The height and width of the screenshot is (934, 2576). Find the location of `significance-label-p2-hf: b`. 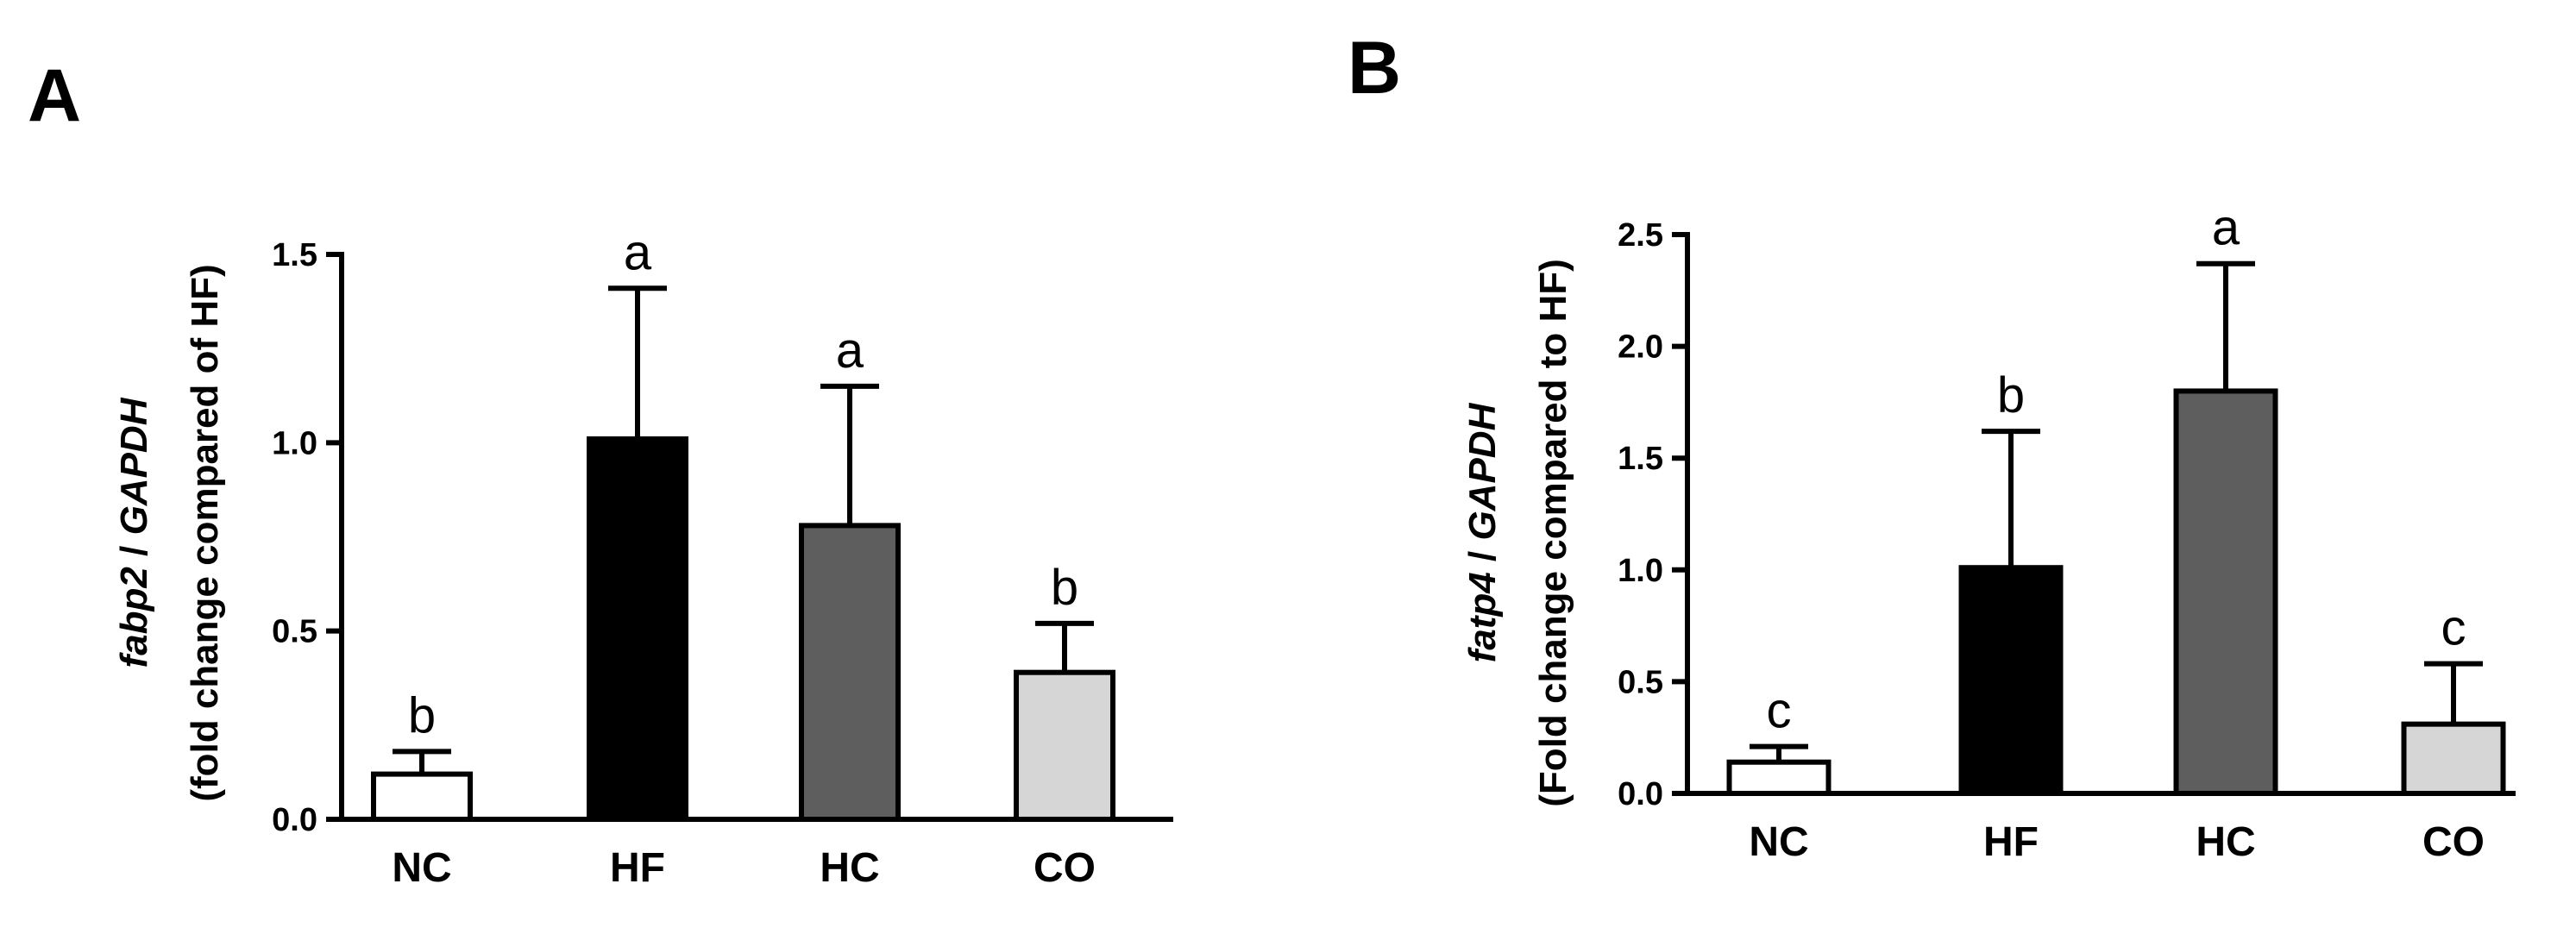

significance-label-p2-hf: b is located at coordinates (2011, 395).